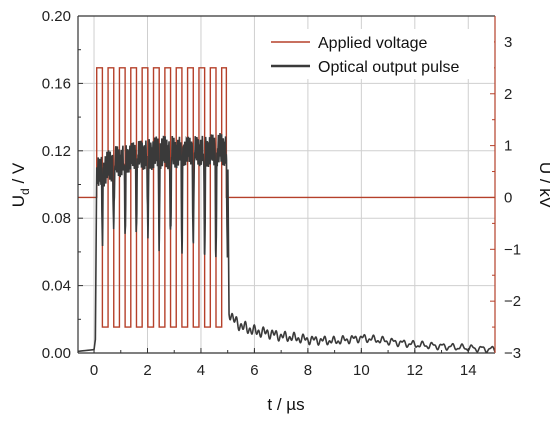 This screenshot has width=550, height=424. I want to click on x-tick-label: 2, so click(147, 370).